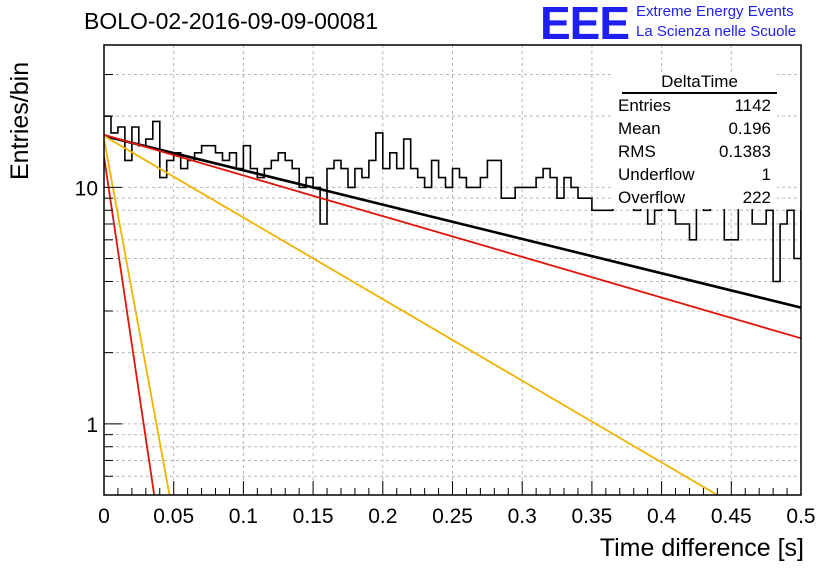  What do you see at coordinates (243, 516) in the screenshot?
I see `x-tick-label: 0.1` at bounding box center [243, 516].